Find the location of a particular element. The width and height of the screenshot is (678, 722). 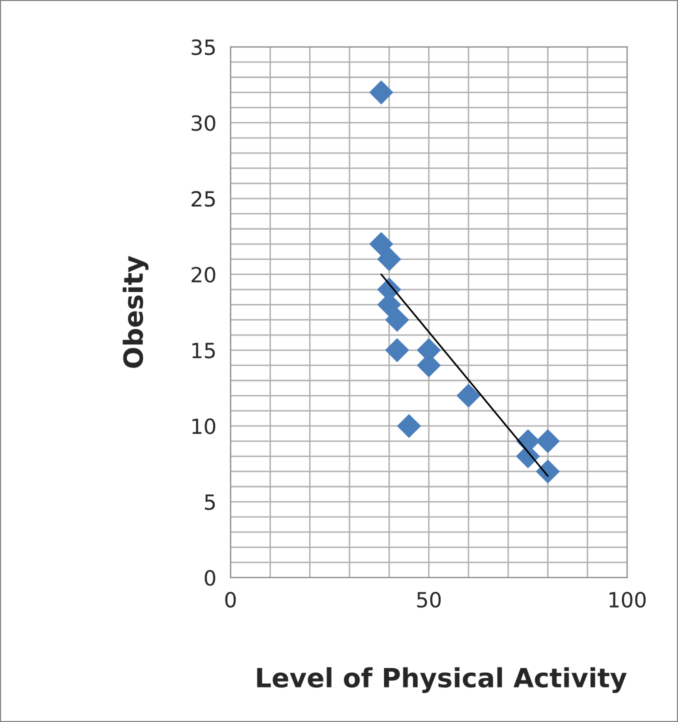

x-tick-label: 0 is located at coordinates (230, 600).